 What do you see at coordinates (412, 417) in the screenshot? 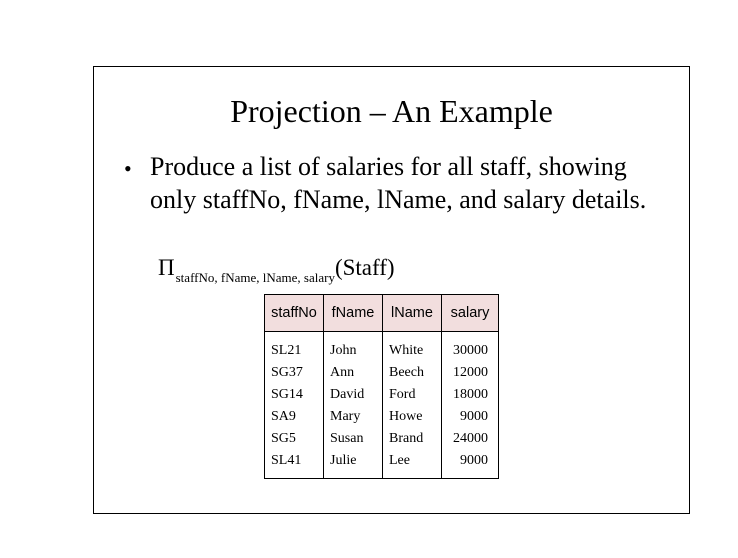
I see `cell-lName: Howe` at bounding box center [412, 417].